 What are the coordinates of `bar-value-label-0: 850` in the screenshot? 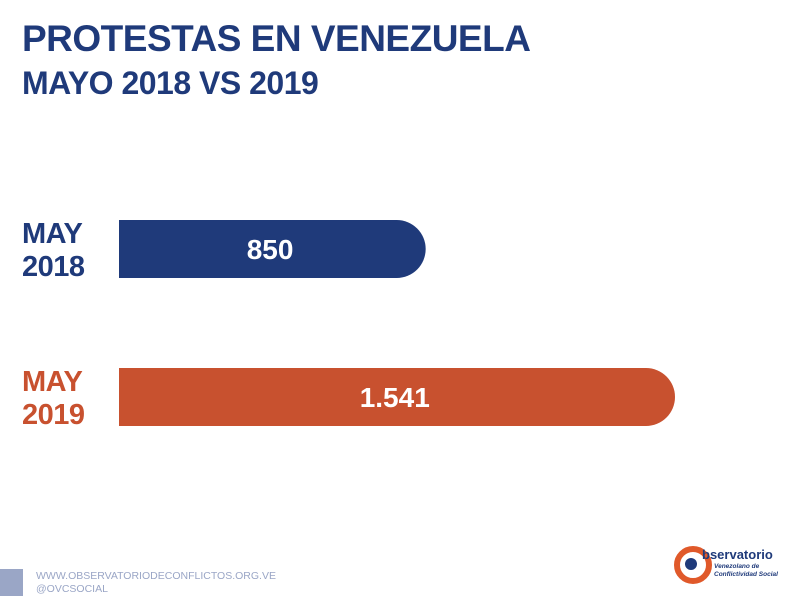 It's located at (270, 249).